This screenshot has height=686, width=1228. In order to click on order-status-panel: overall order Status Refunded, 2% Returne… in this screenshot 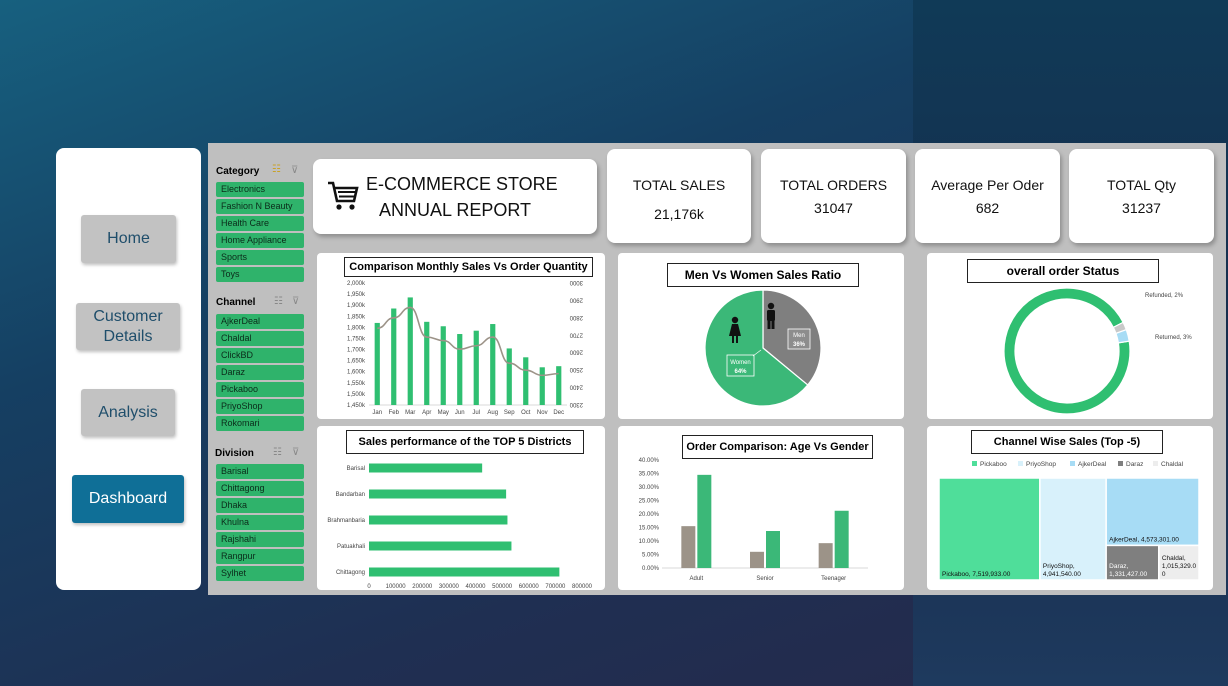, I will do `click(1070, 336)`.